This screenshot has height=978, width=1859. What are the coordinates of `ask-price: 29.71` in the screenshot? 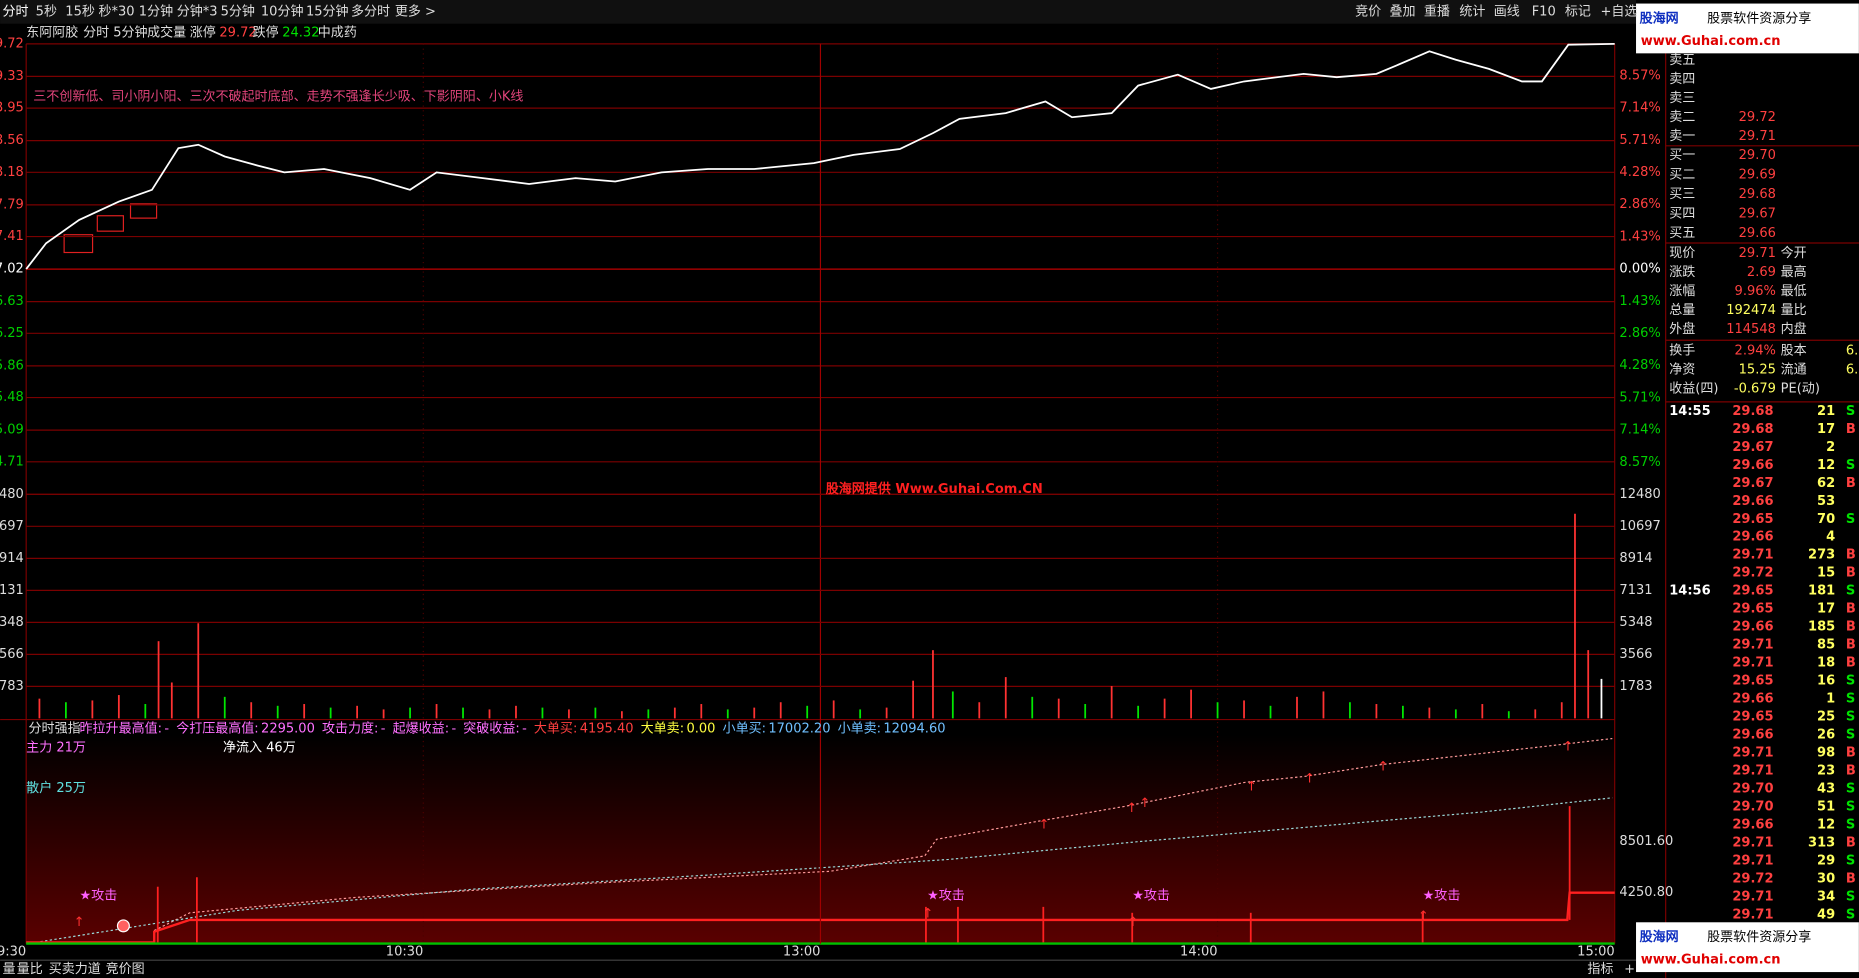 It's located at (1757, 136).